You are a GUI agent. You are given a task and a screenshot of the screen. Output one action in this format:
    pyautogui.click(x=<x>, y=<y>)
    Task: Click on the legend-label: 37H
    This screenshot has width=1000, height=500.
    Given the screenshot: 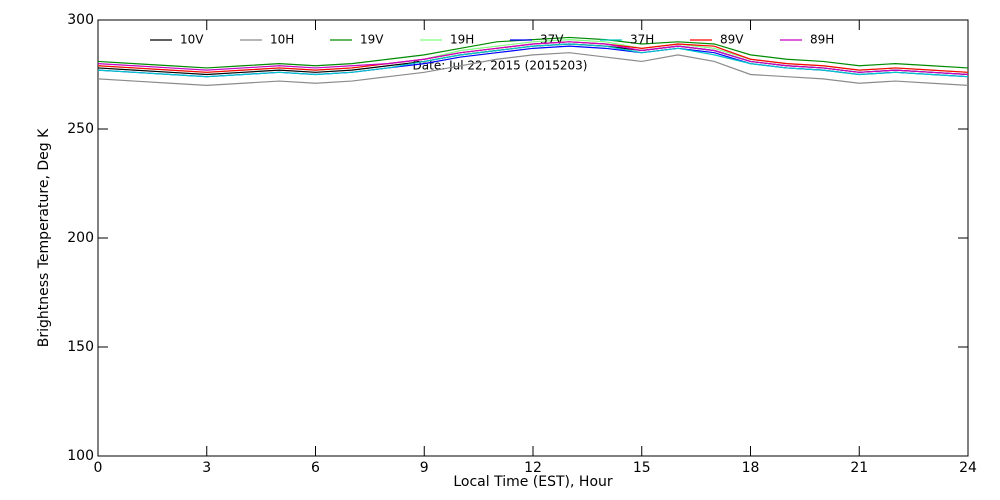 What is the action you would take?
    pyautogui.click(x=642, y=40)
    